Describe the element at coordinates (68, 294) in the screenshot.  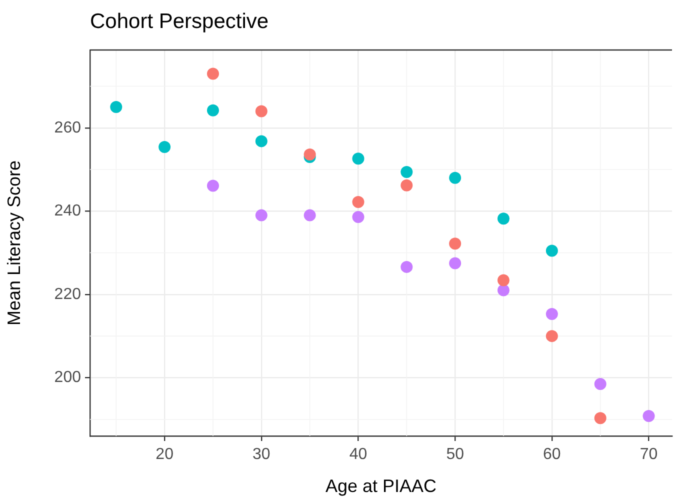
I see `y-tick-label: 220` at that location.